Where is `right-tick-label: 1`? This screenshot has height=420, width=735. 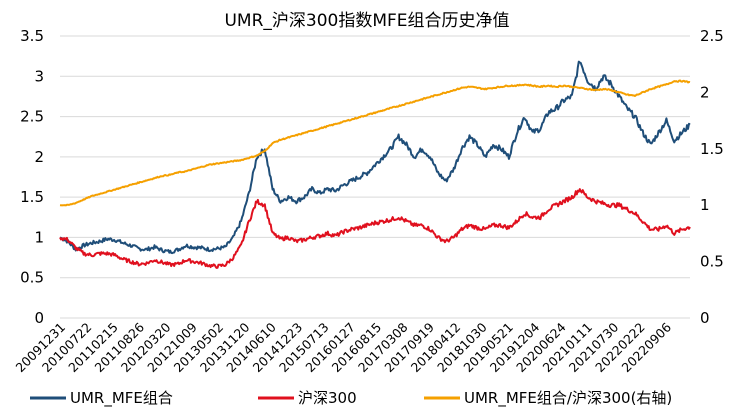 right-tick-label: 1 is located at coordinates (705, 205).